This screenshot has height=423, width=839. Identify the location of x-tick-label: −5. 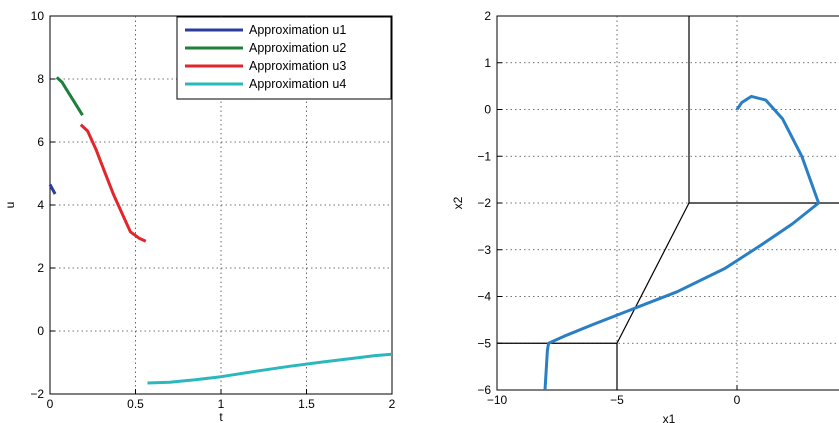
(617, 400).